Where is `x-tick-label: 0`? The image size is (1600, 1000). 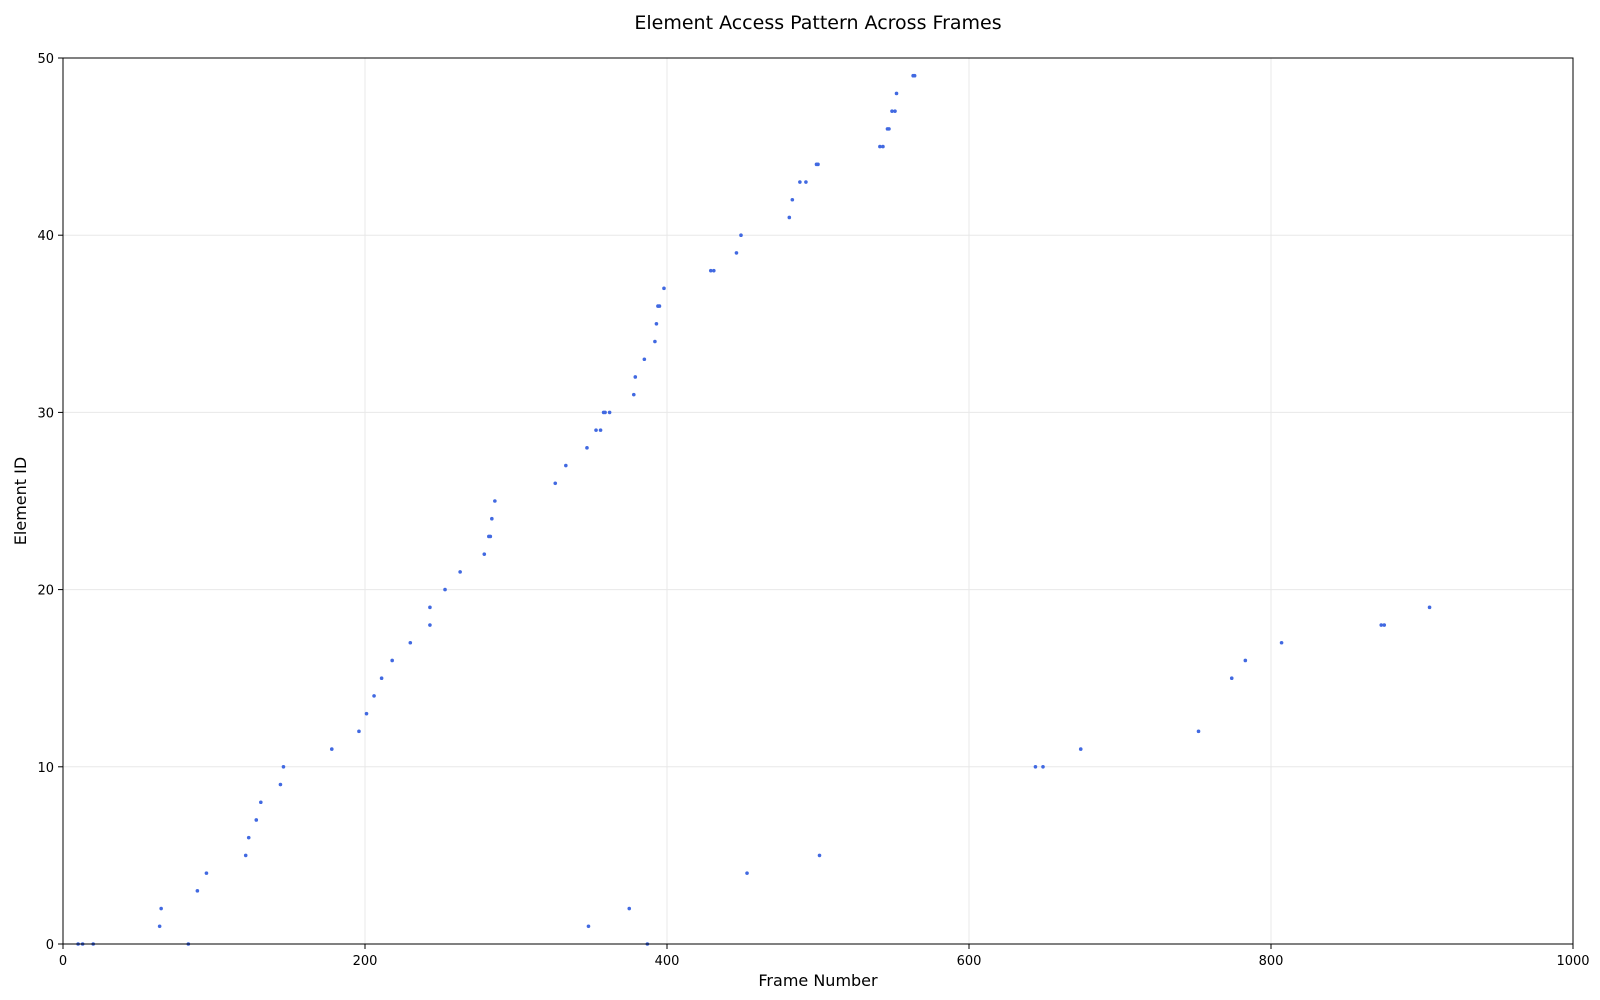 x-tick-label: 0 is located at coordinates (63, 961).